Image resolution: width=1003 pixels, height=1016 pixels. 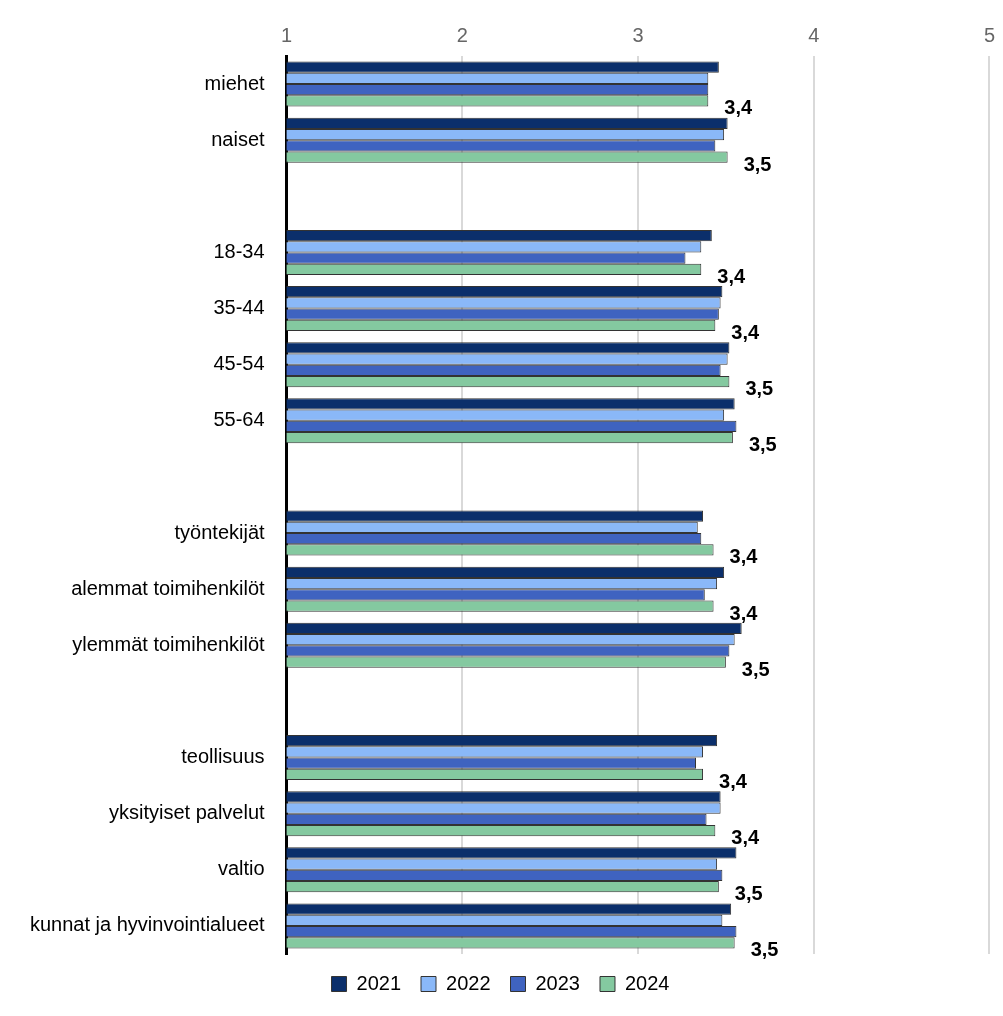 I want to click on y-tick-label: 45-54, so click(x=239, y=363).